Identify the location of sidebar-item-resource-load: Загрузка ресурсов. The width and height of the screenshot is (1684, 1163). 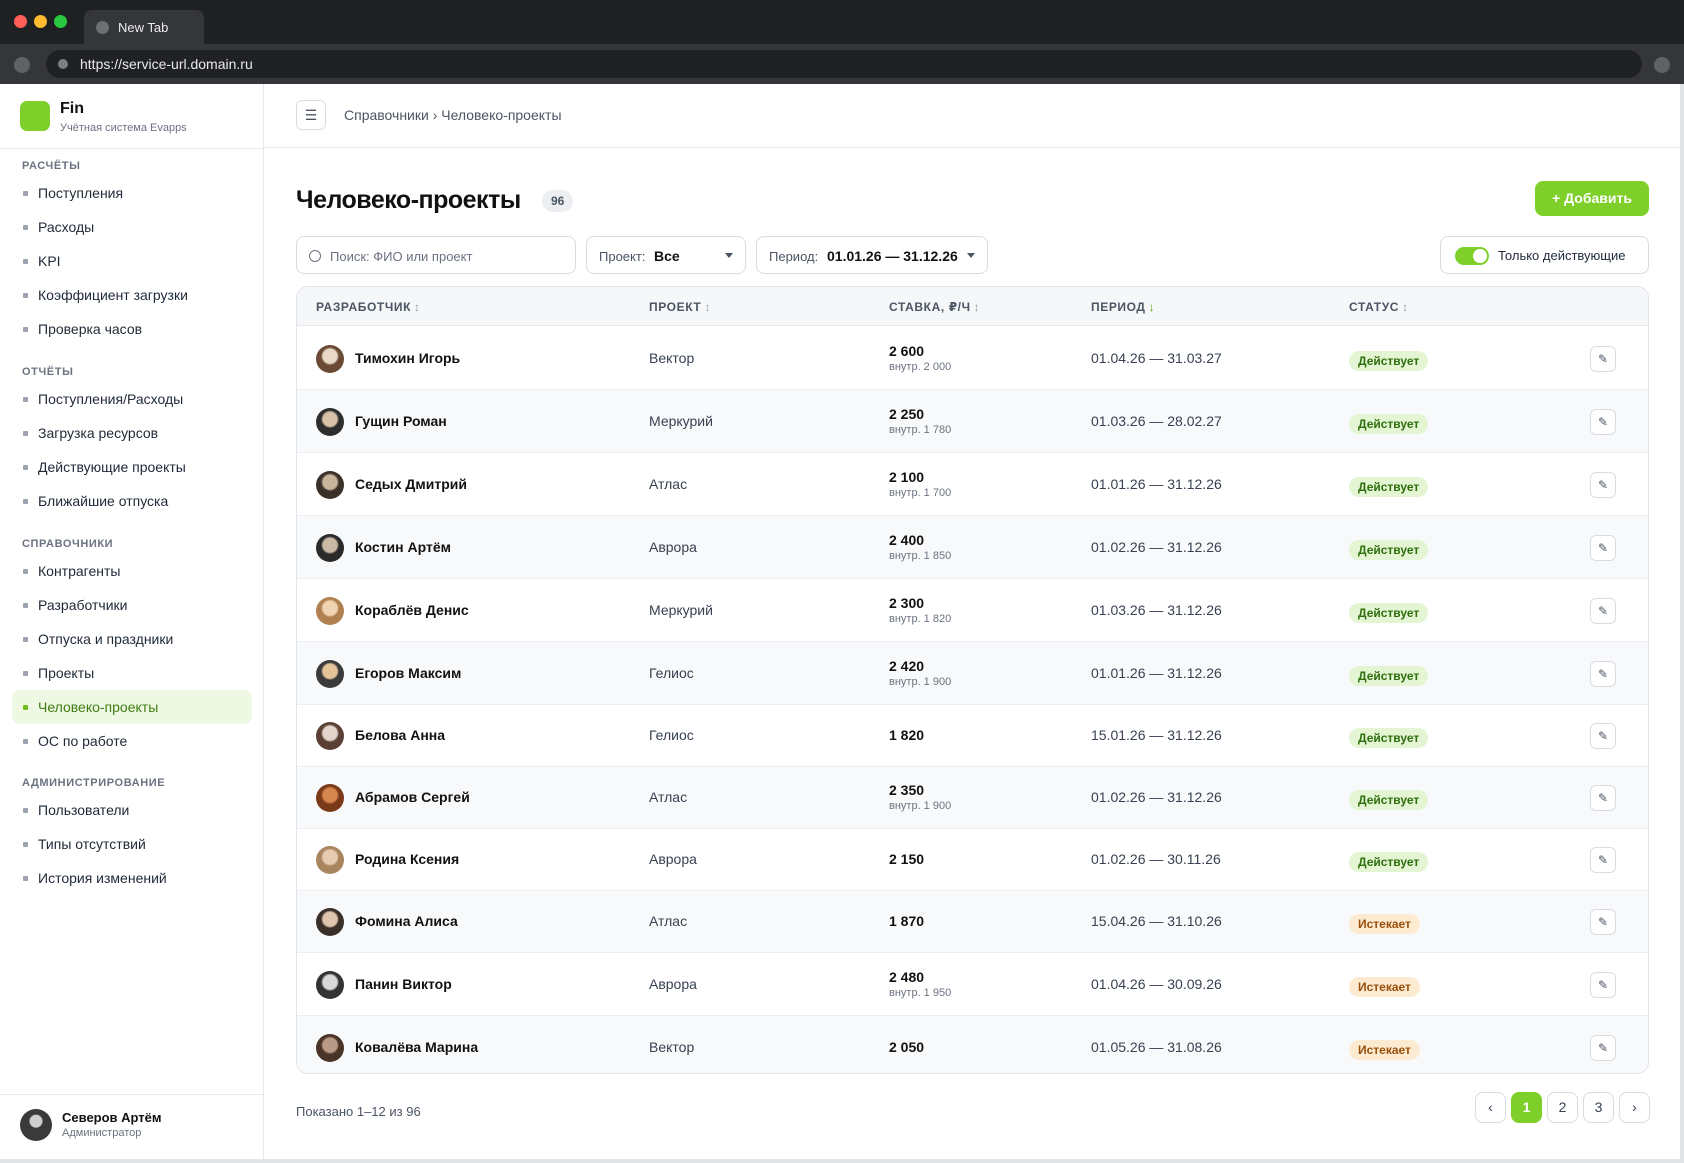
(132, 433).